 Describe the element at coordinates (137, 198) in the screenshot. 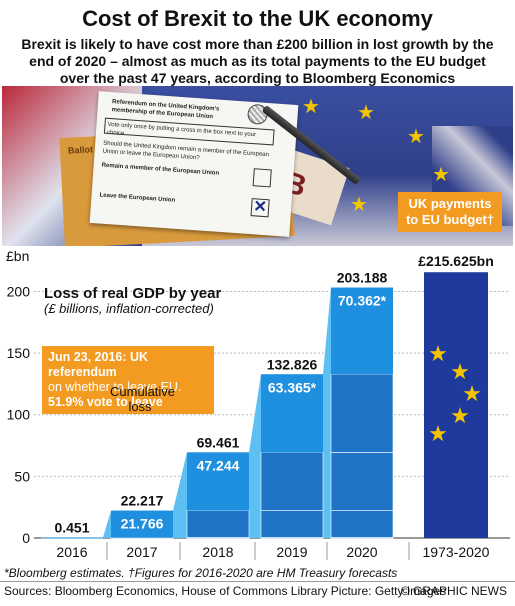

I see `option-leave: Leave the European Union` at that location.